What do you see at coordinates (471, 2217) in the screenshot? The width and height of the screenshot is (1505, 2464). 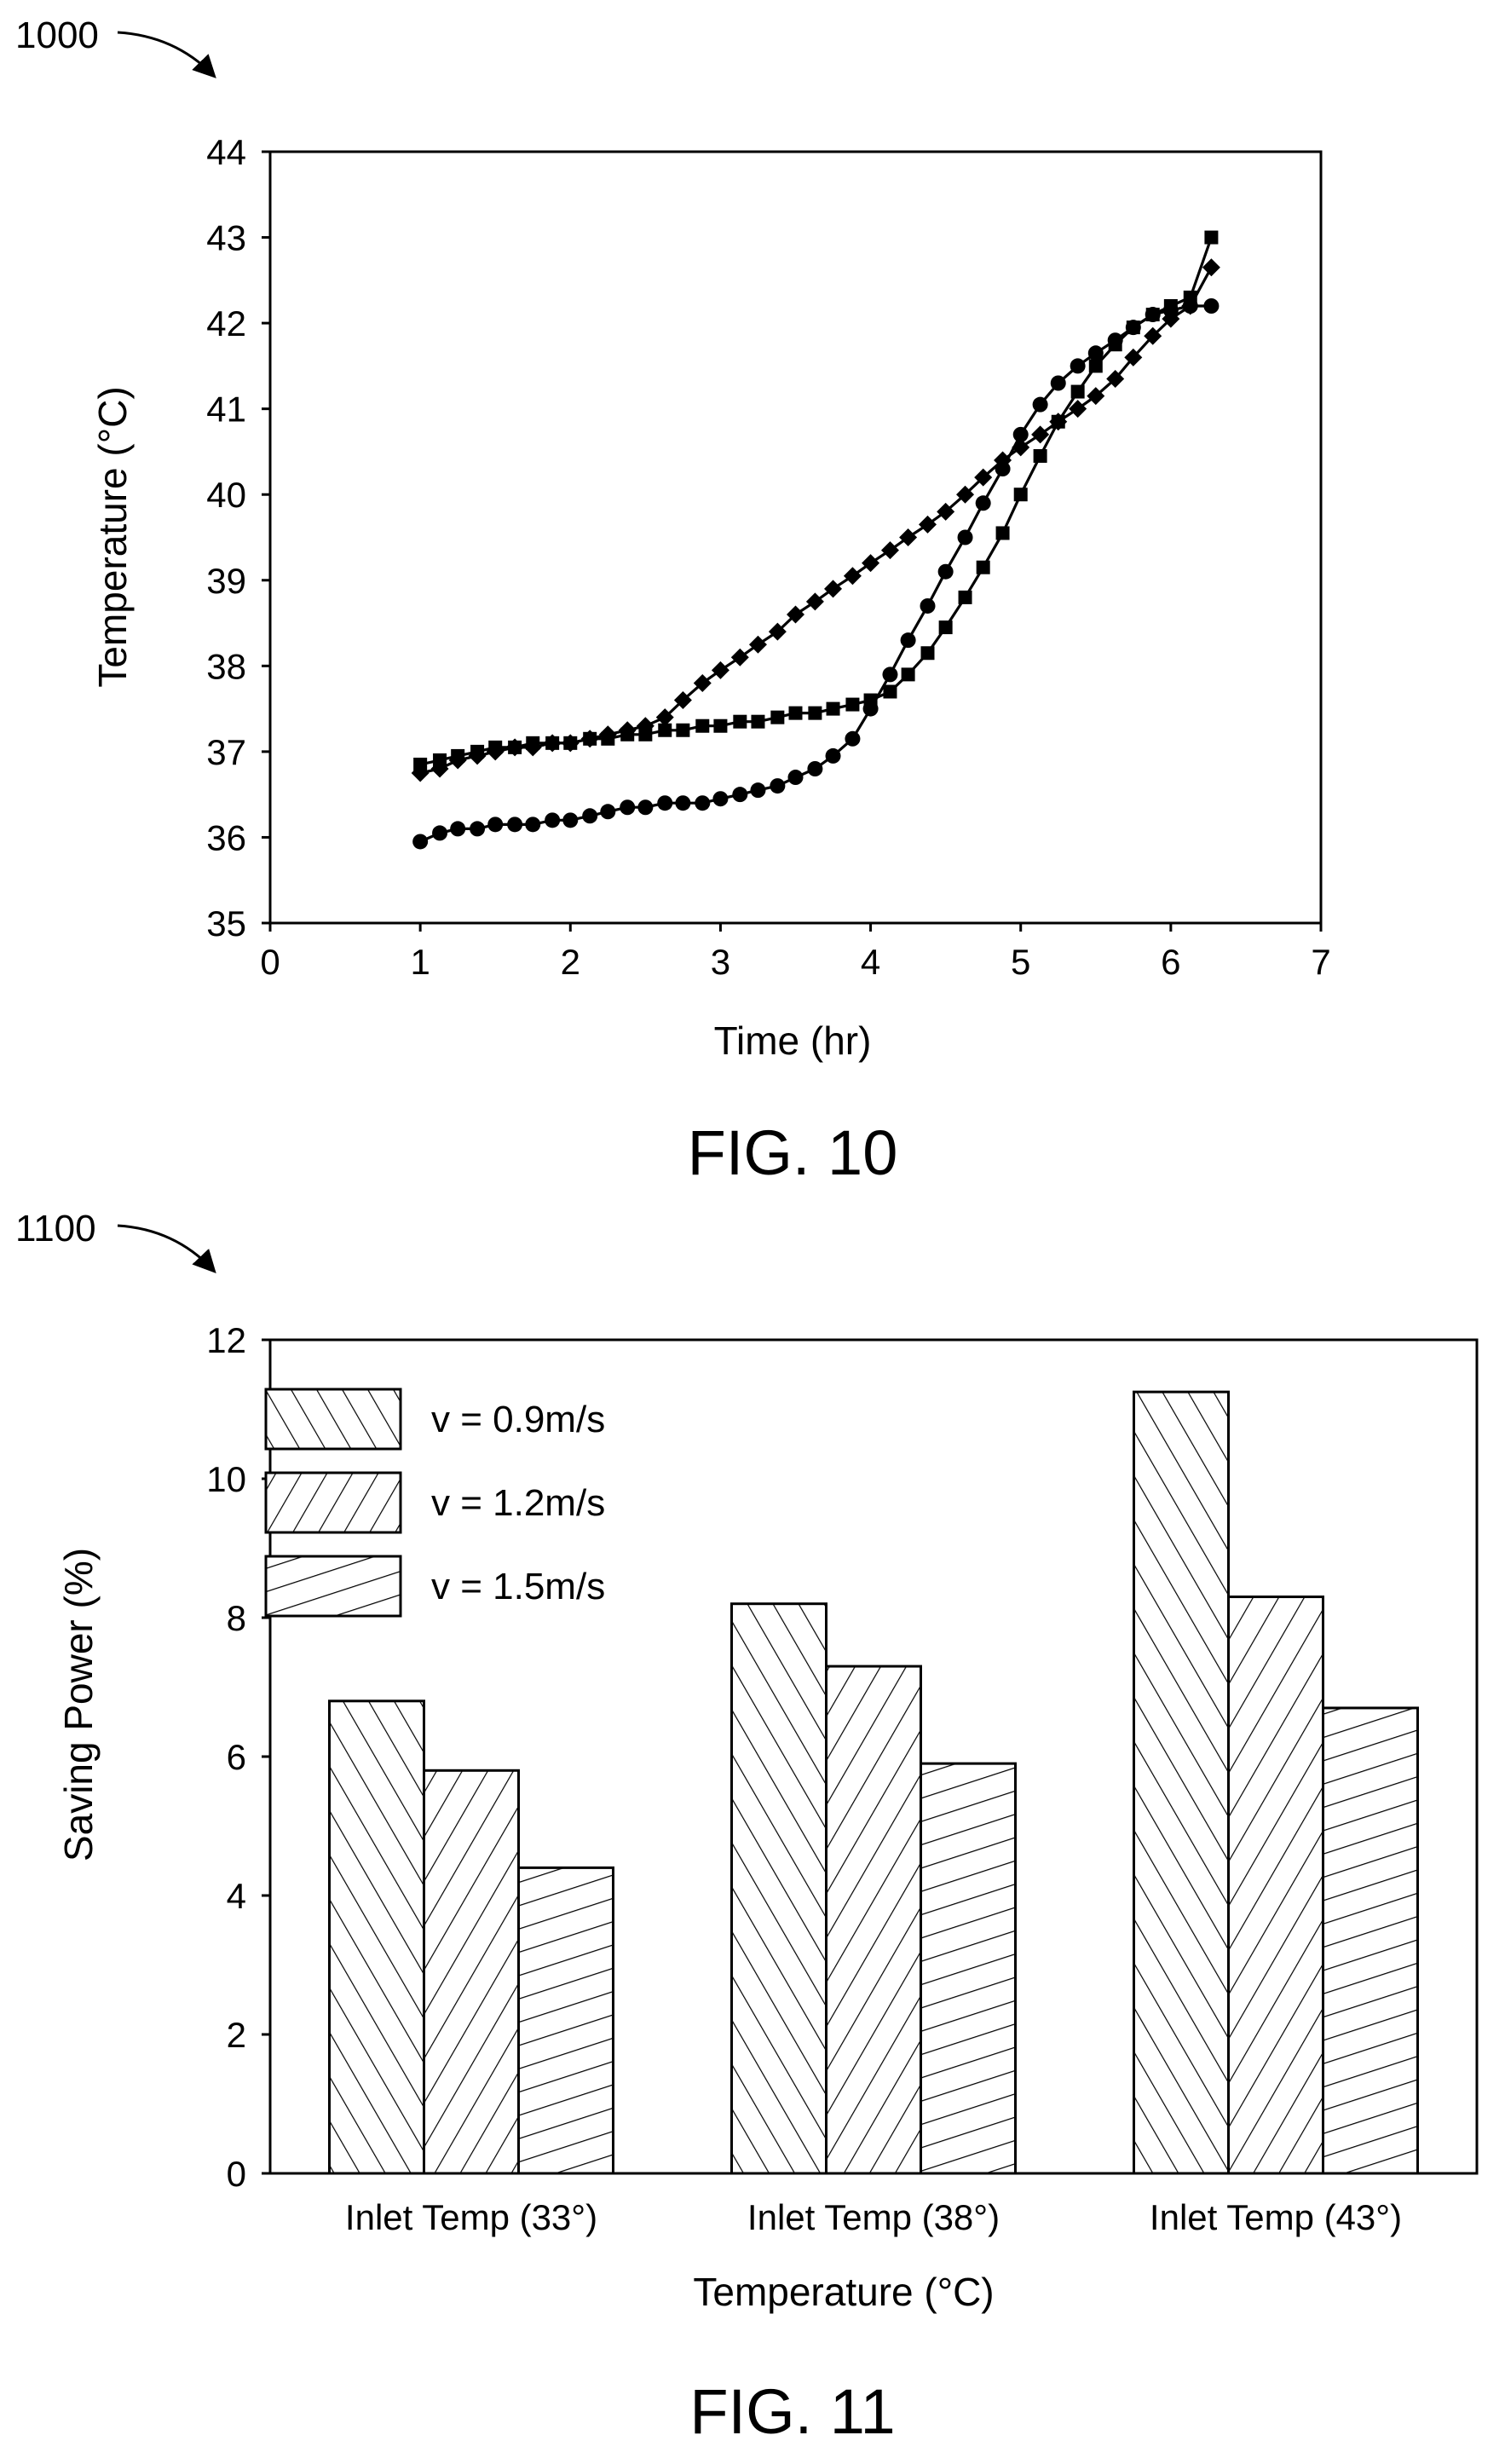 I see `chart2-x-tick-label: Inlet Temp (33°)` at bounding box center [471, 2217].